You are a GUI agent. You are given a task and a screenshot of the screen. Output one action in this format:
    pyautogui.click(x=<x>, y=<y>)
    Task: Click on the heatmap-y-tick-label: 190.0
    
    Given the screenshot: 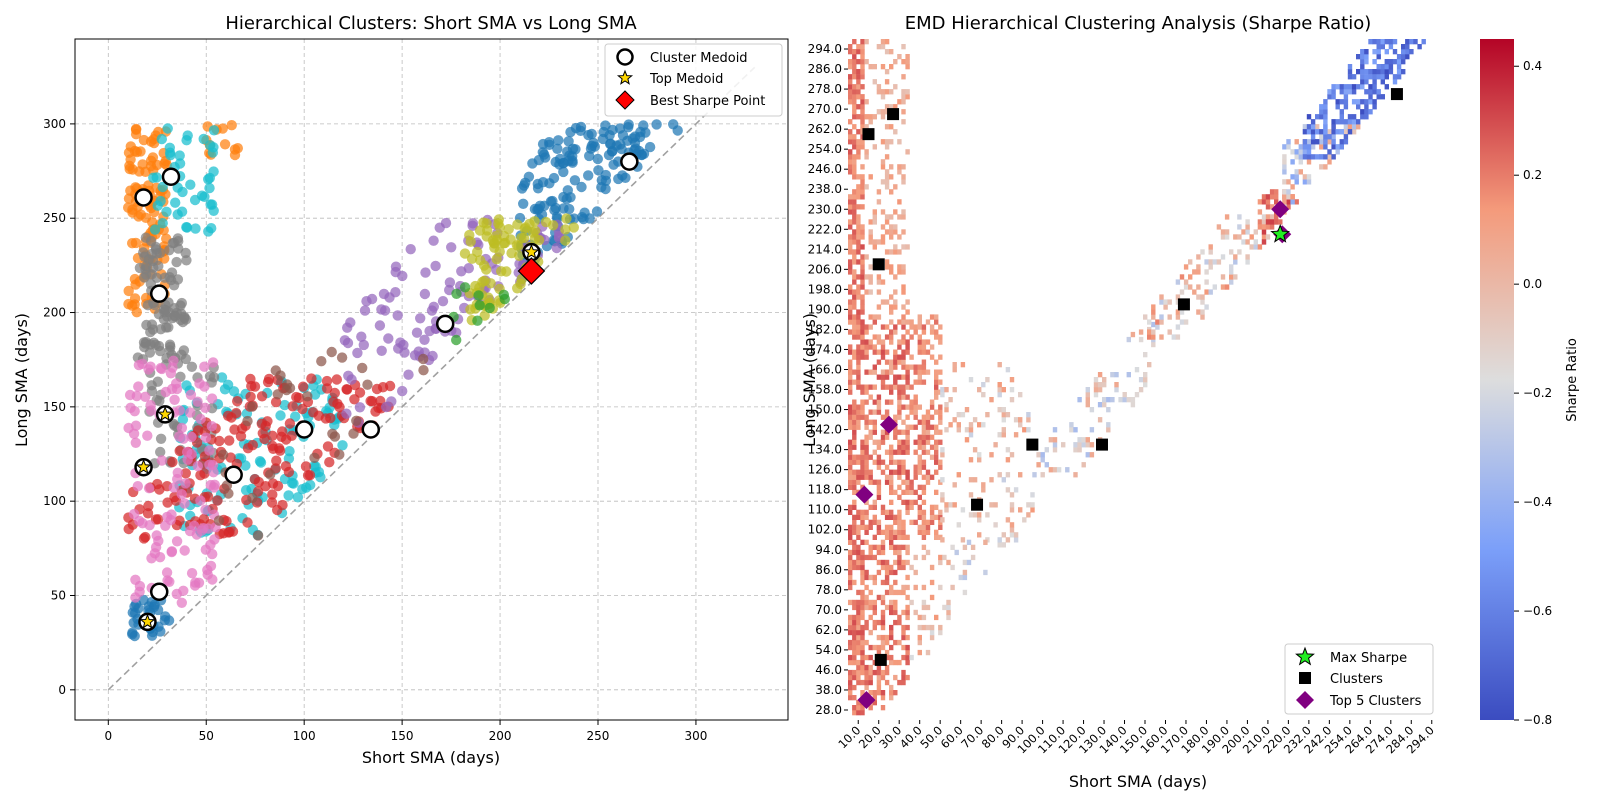 What is the action you would take?
    pyautogui.click(x=825, y=309)
    